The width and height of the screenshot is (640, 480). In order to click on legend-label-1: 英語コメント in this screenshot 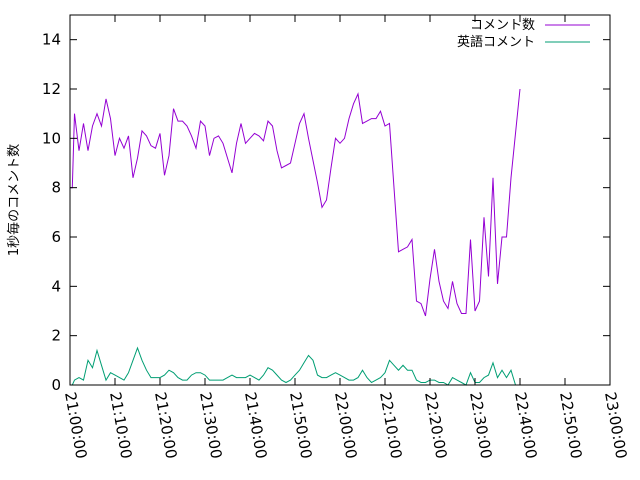, I will do `click(496, 42)`.